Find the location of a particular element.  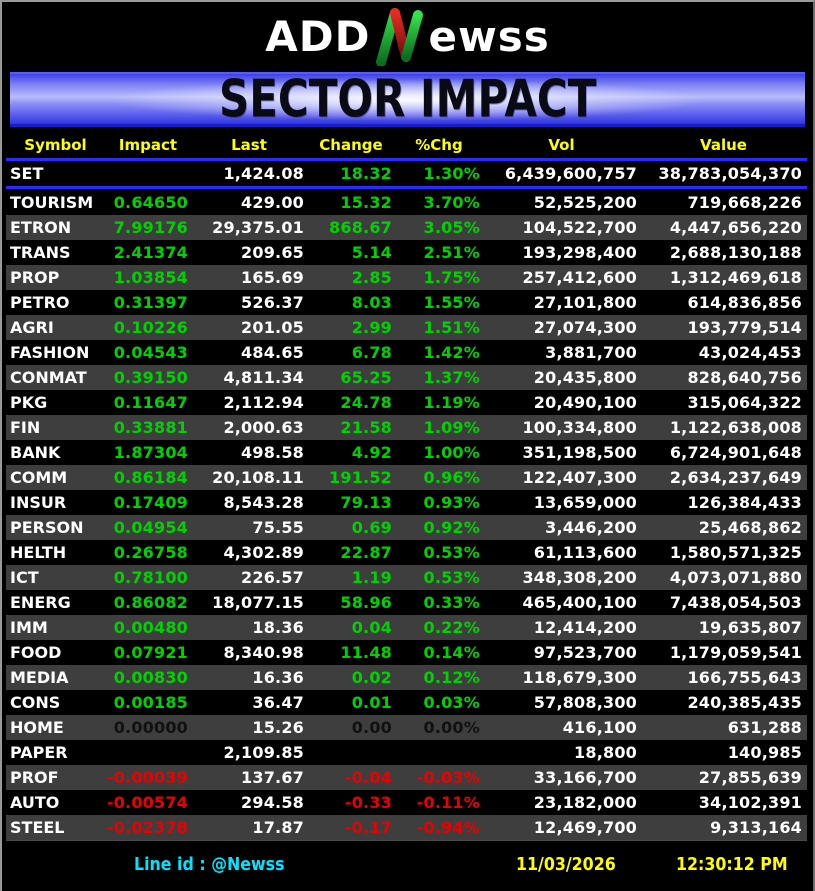

cell-pctchg: 1.19% is located at coordinates (451, 402).